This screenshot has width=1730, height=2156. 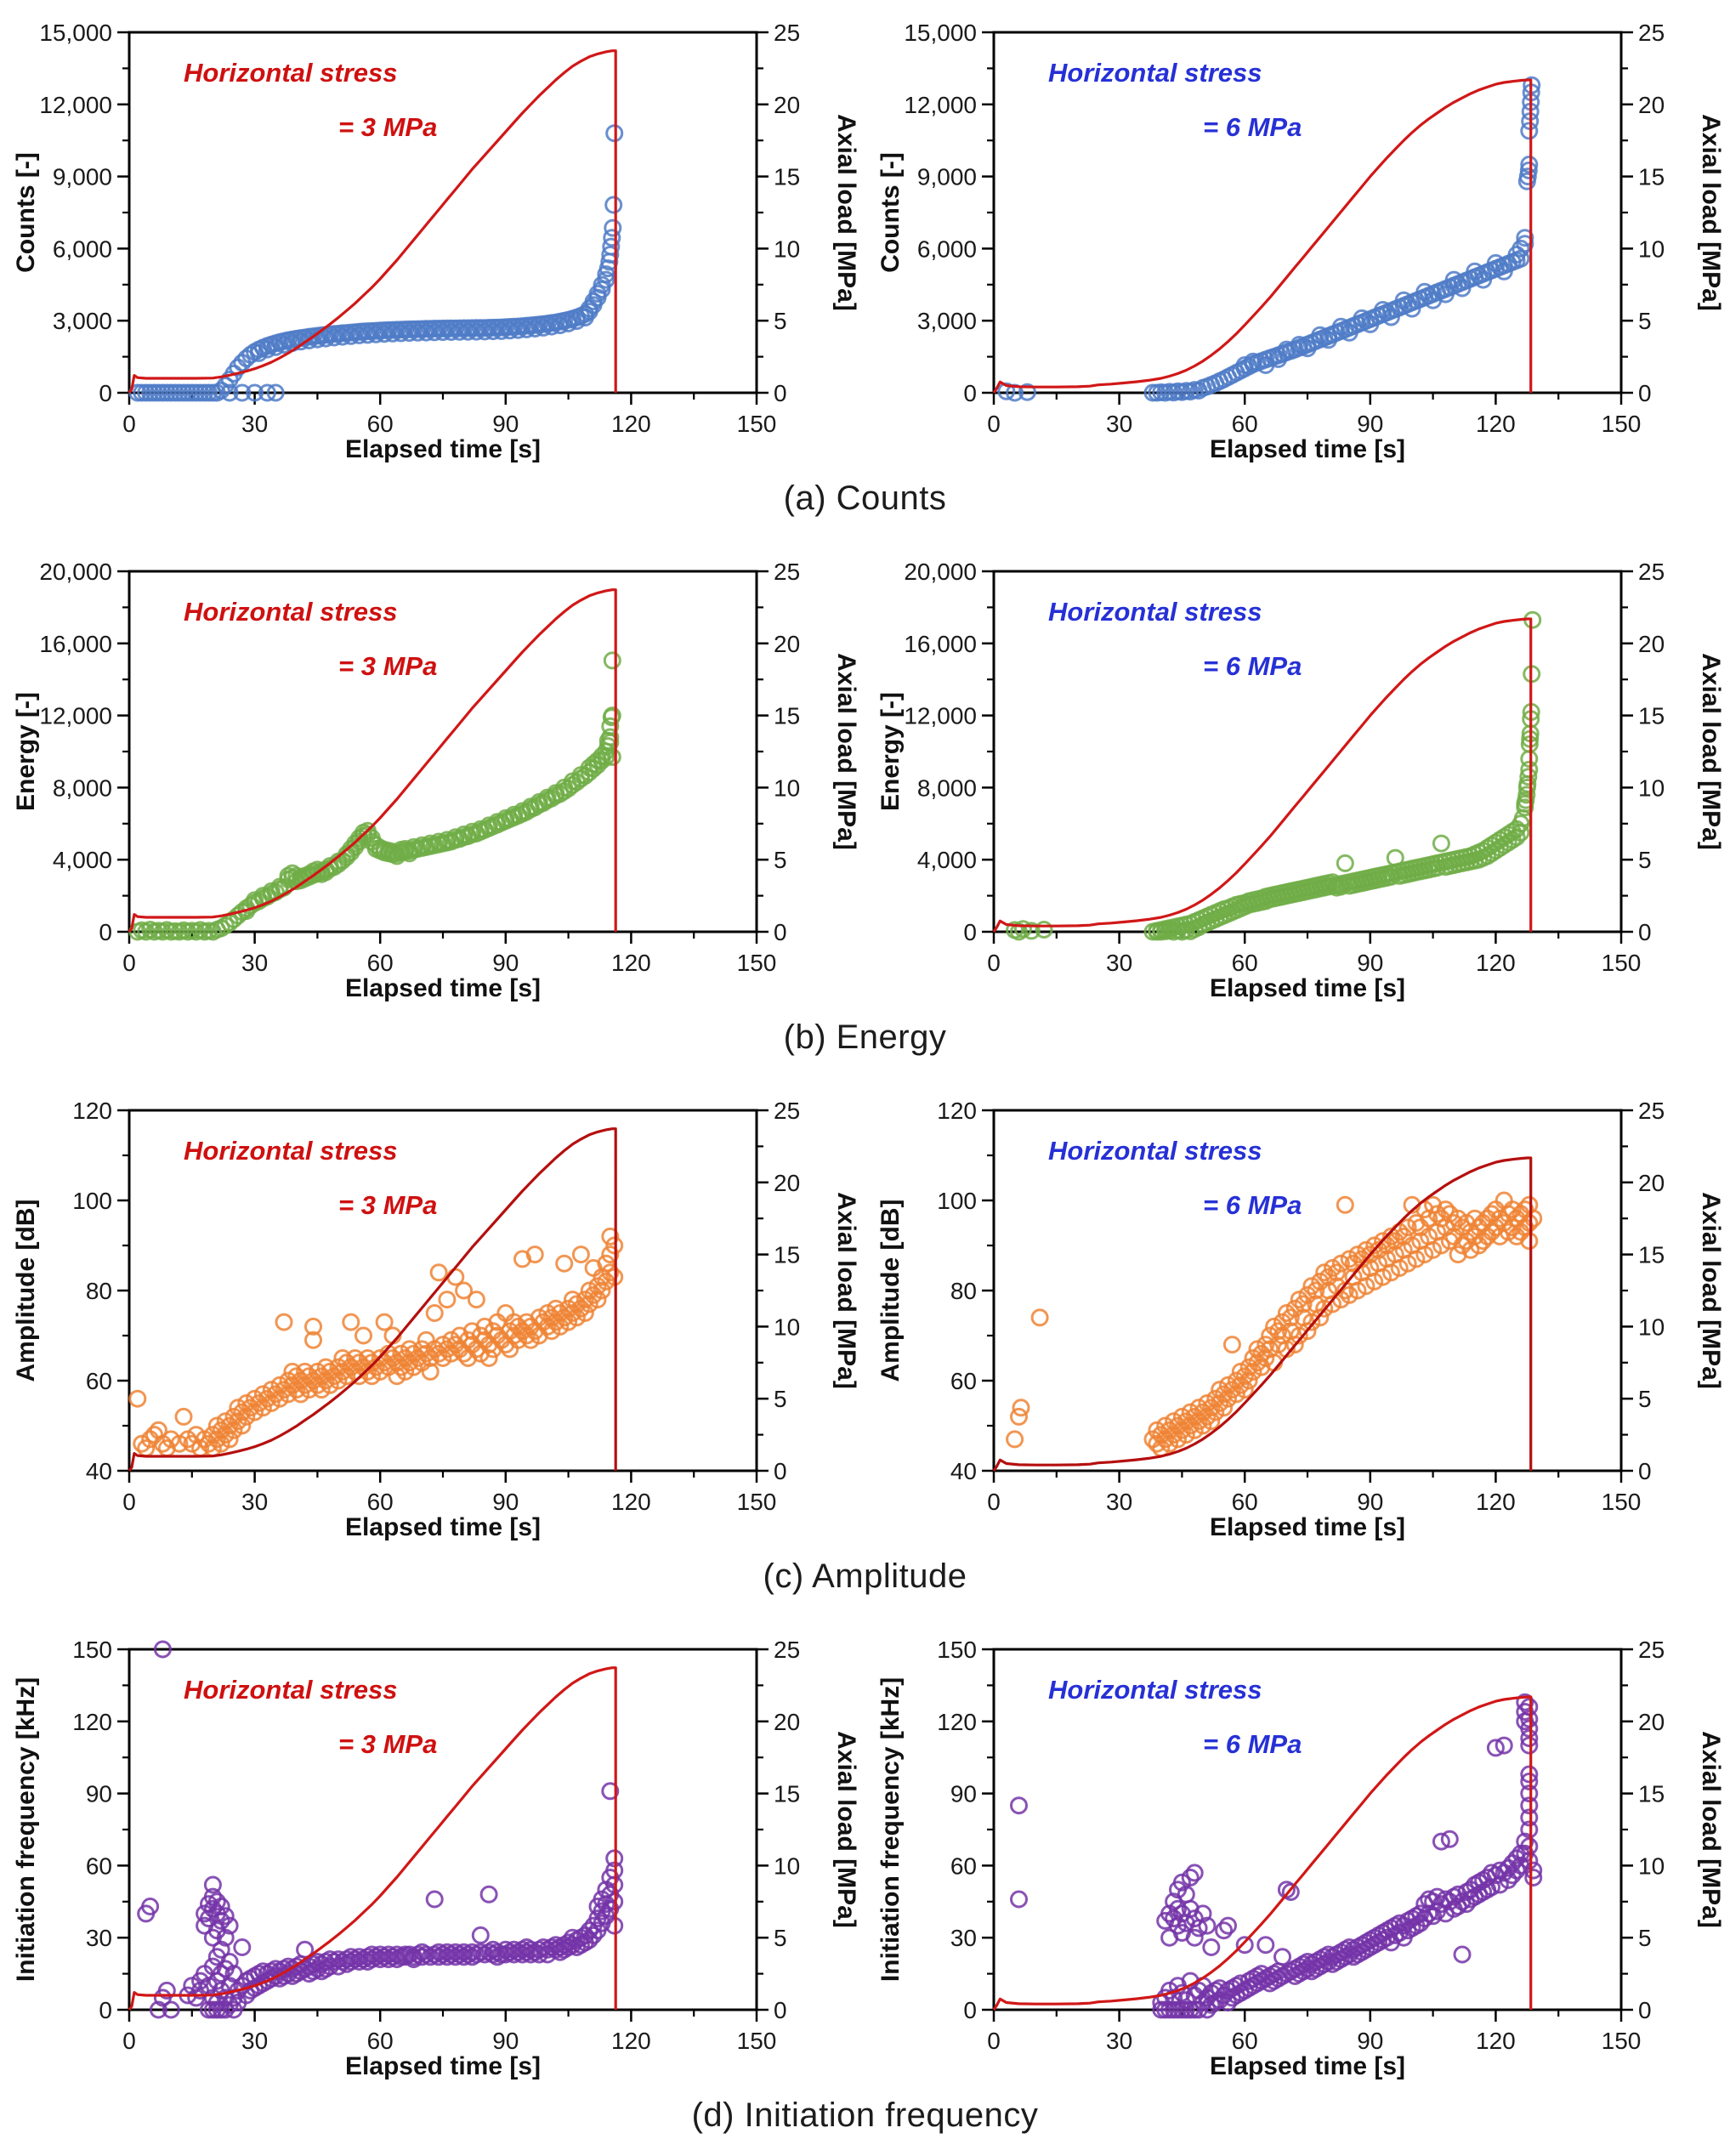 I want to click on y-axis-label: Counts [-], so click(x=891, y=213).